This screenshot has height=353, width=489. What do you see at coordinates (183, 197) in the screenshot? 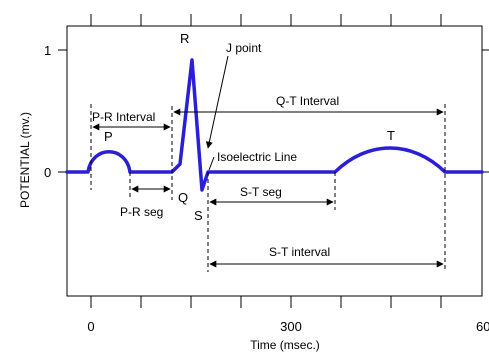
I see `wave-q-label: Q` at bounding box center [183, 197].